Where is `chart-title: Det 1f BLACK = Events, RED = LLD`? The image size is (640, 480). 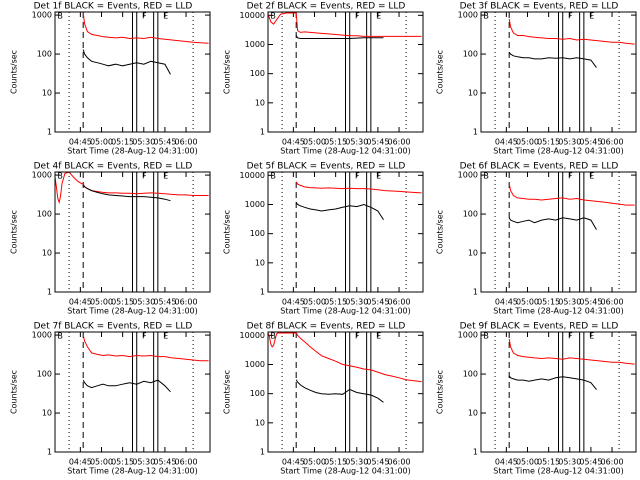 chart-title: Det 1f BLACK = Events, RED = LLD is located at coordinates (113, 7).